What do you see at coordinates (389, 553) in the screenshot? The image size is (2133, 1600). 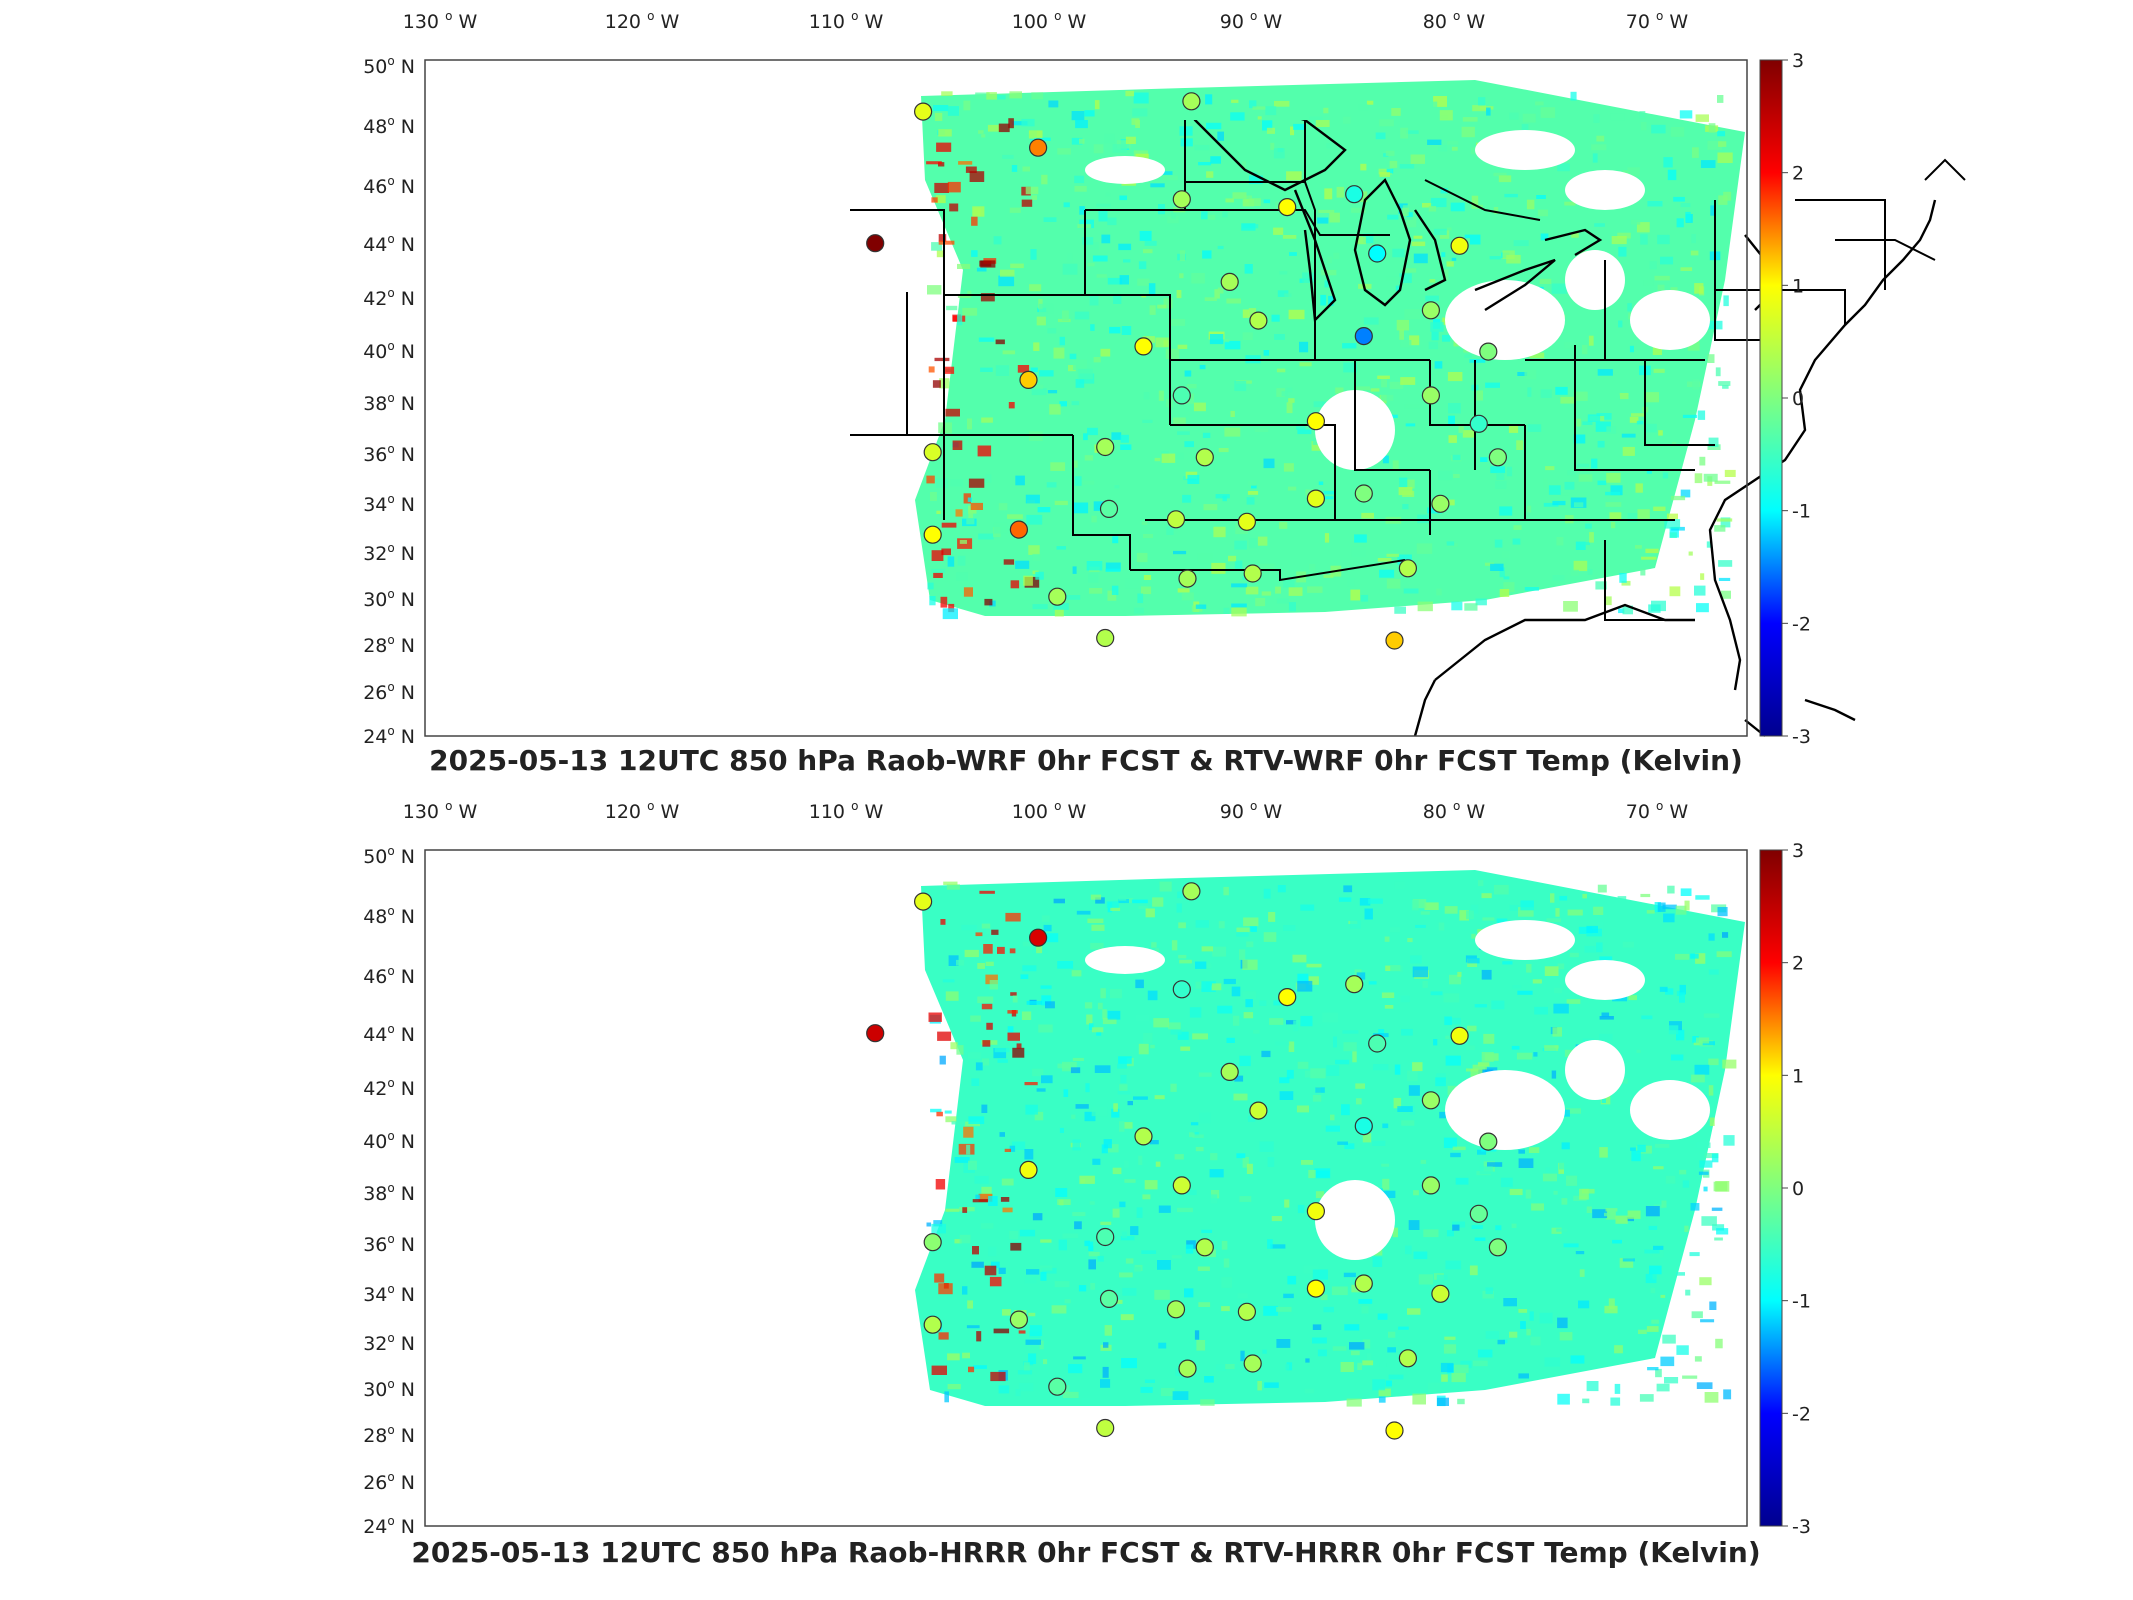 I see `lat-tick-label: 32o N` at bounding box center [389, 553].